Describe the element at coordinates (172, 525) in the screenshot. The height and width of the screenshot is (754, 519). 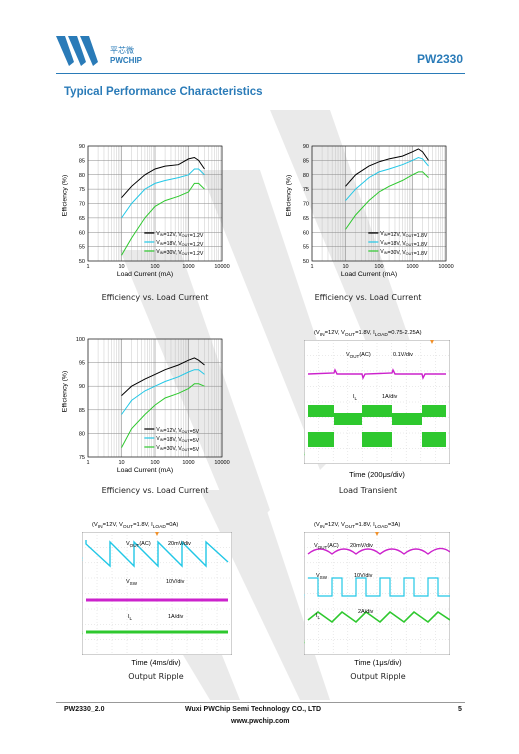
I see `cond-text: =0A)` at that location.